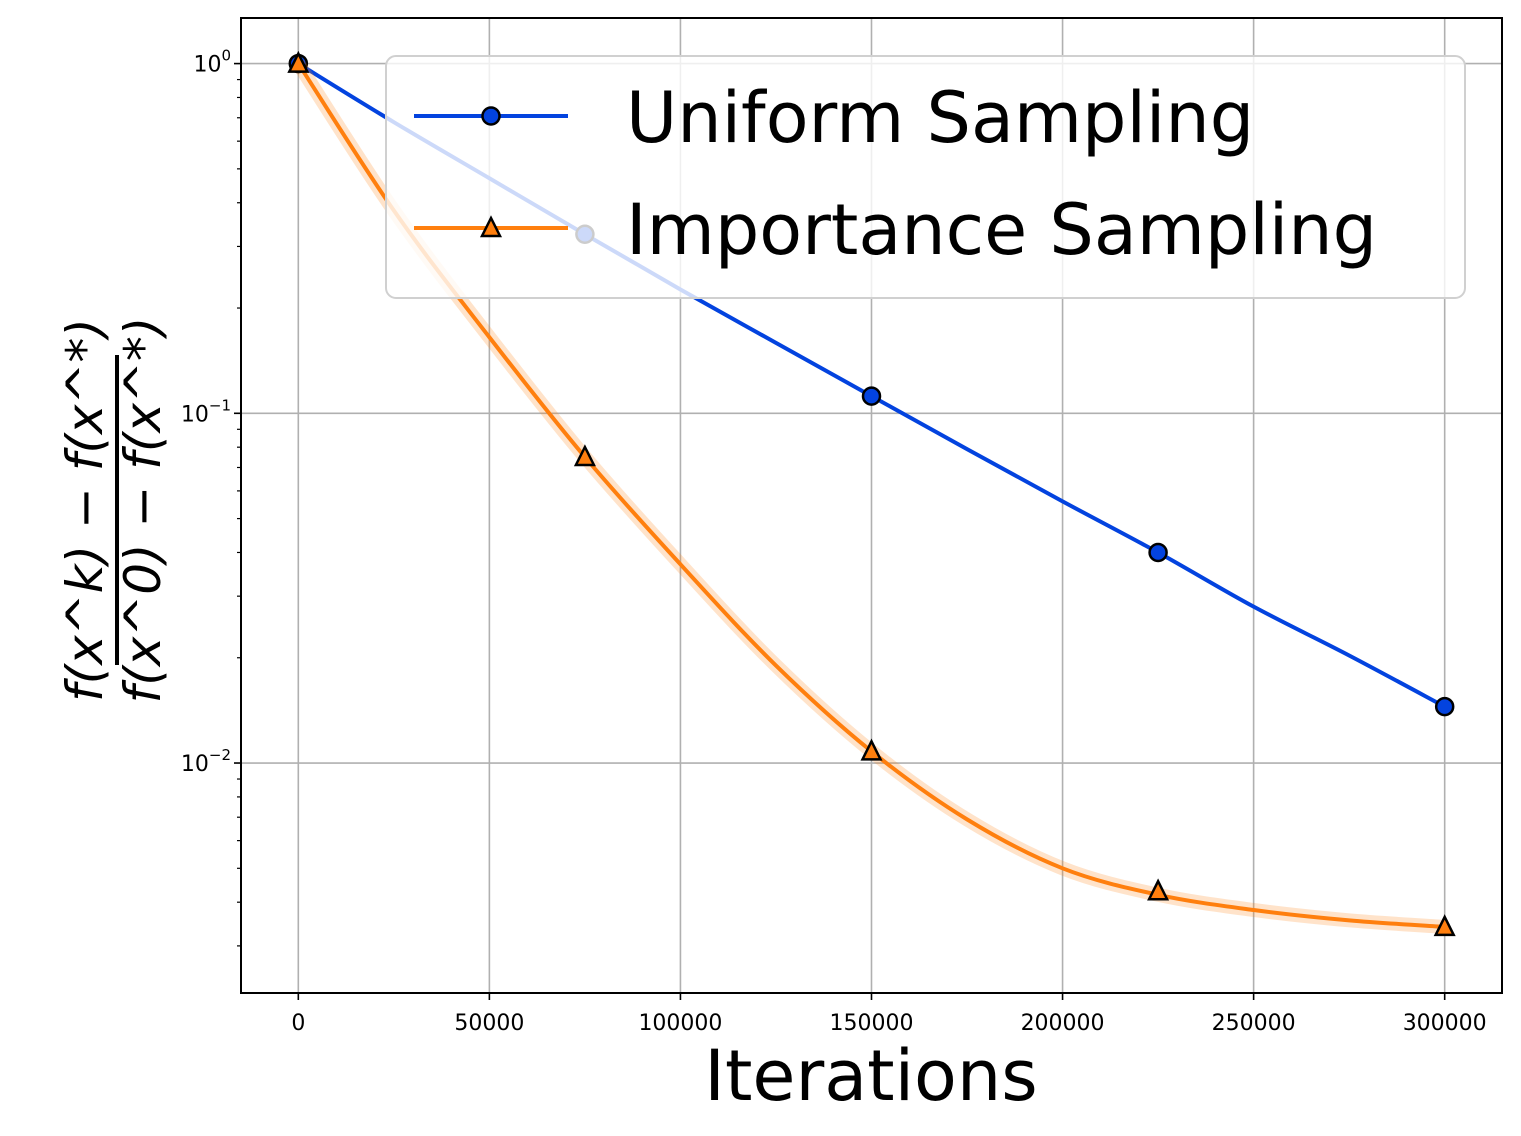 The height and width of the screenshot is (1136, 1521). Describe the element at coordinates (85, 510) in the screenshot. I see `y-axis-title-numerator: f(x^k) − f(x^*)` at that location.